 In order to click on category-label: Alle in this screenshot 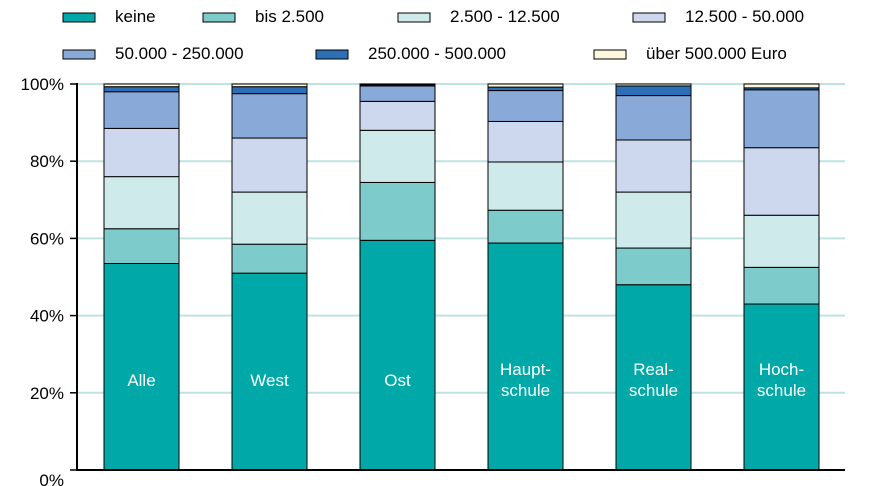, I will do `click(141, 380)`.